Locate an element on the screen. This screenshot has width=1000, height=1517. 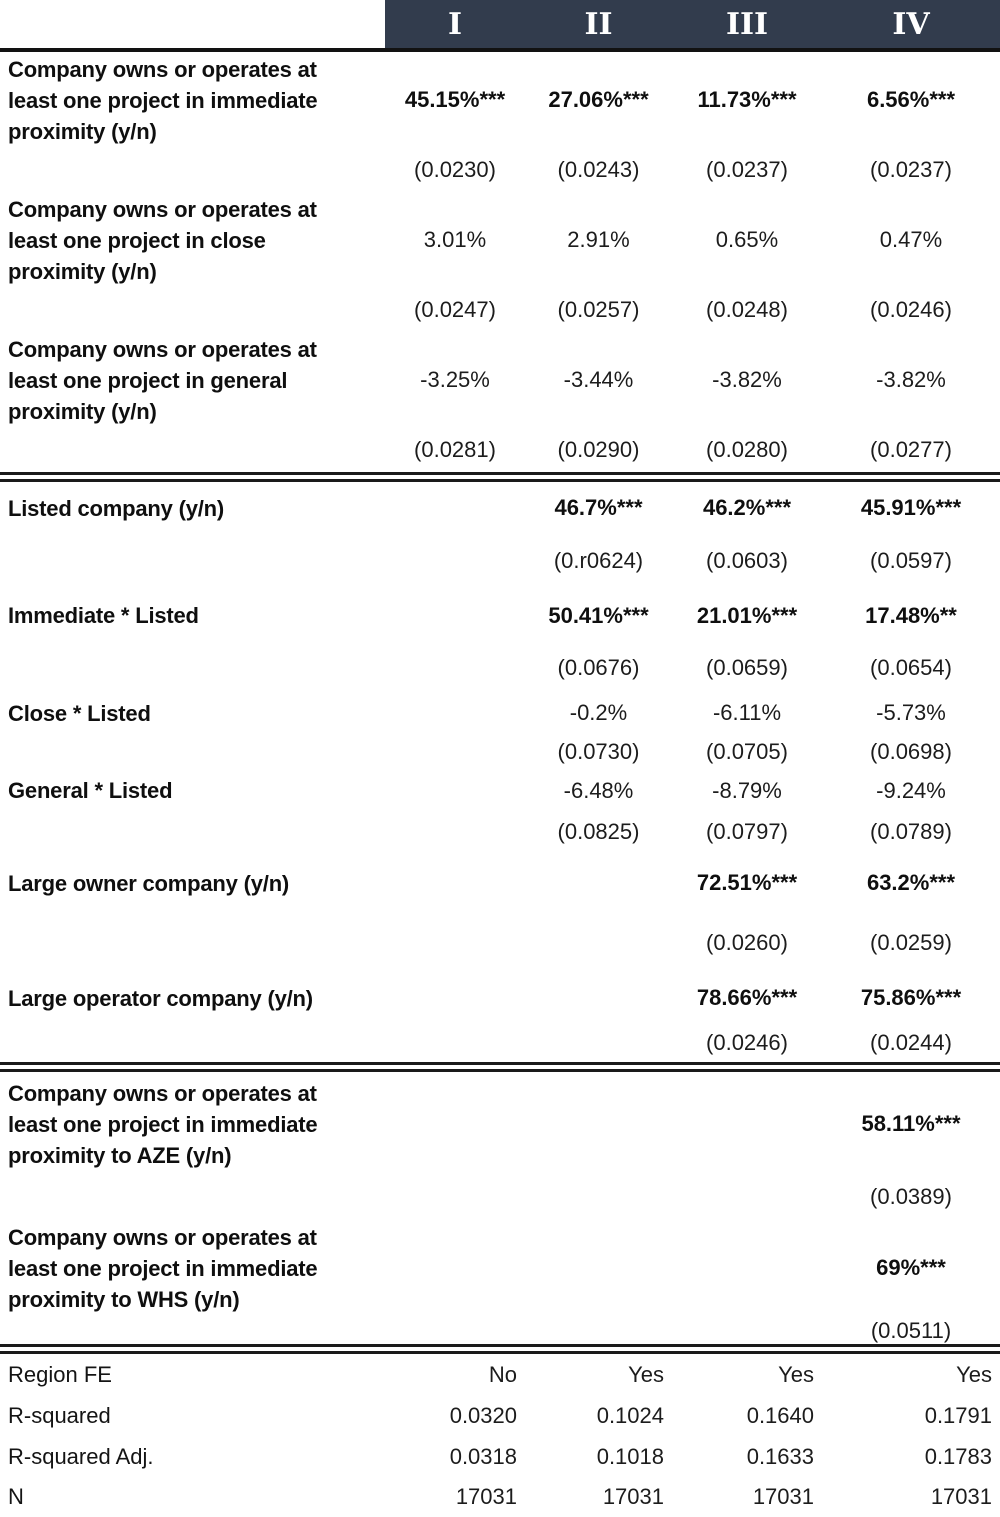
table-row: (0.0676) (0.0659) (0.0654) is located at coordinates (500, 668).